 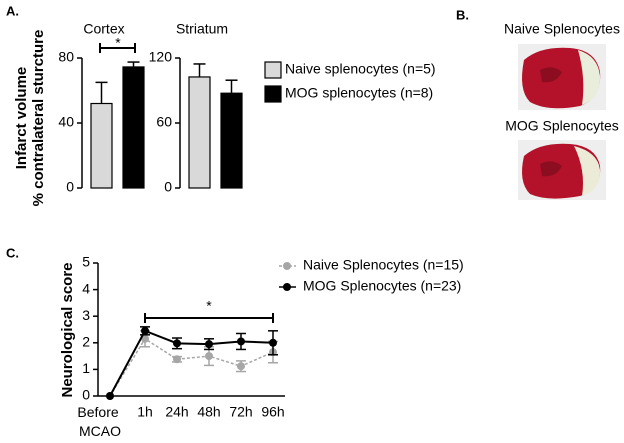 What do you see at coordinates (38, 118) in the screenshot?
I see `y-axis-label: % contralateral sturcture` at bounding box center [38, 118].